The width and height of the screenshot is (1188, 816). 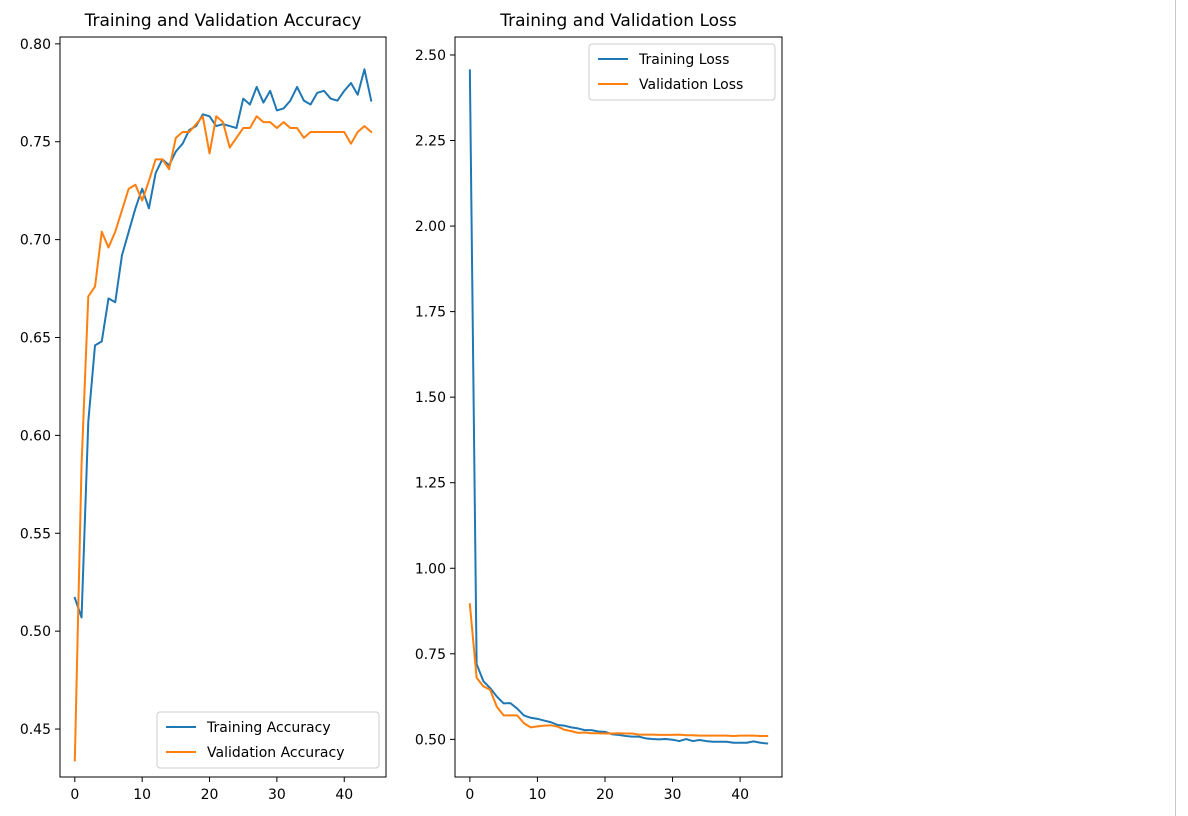 I want to click on chart-title: Training and Validation Loss, so click(x=618, y=21).